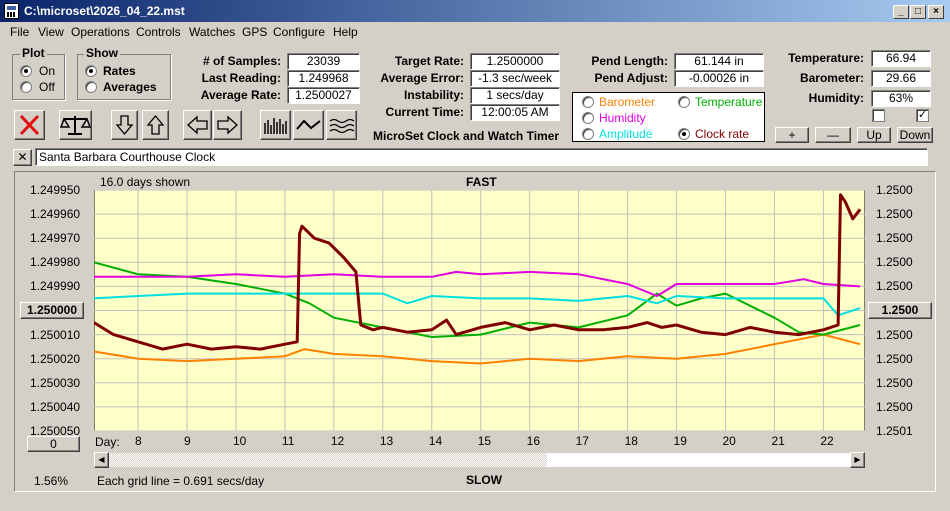  What do you see at coordinates (588, 118) in the screenshot?
I see `series-humidity-radio` at bounding box center [588, 118].